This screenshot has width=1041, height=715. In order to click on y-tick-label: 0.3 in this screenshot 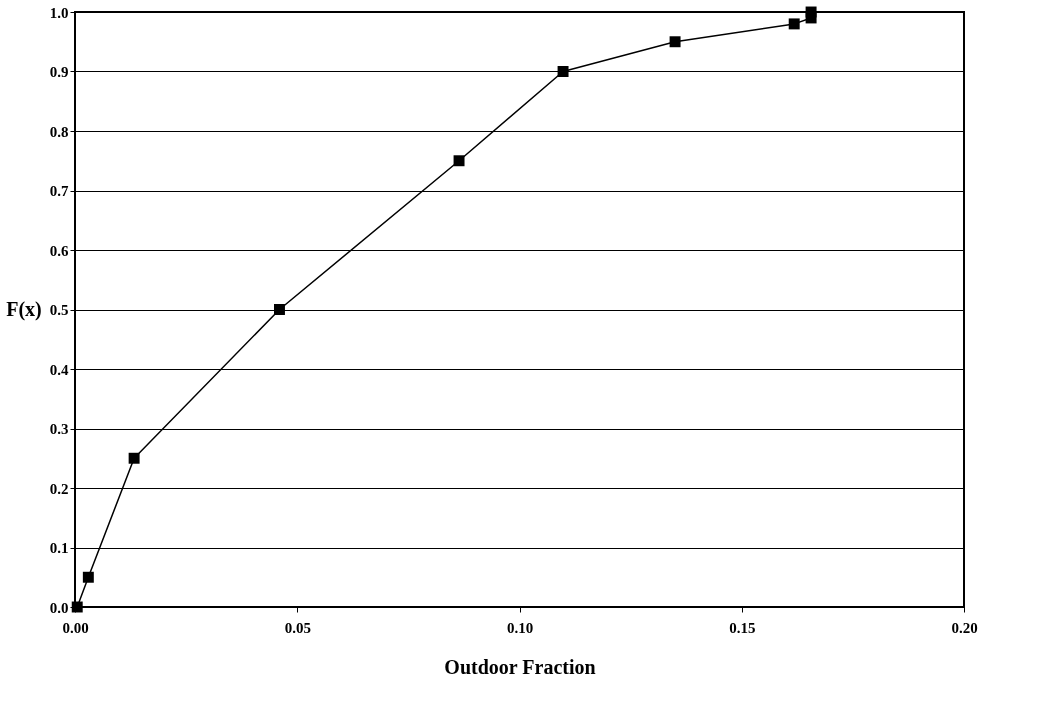, I will do `click(59, 429)`.